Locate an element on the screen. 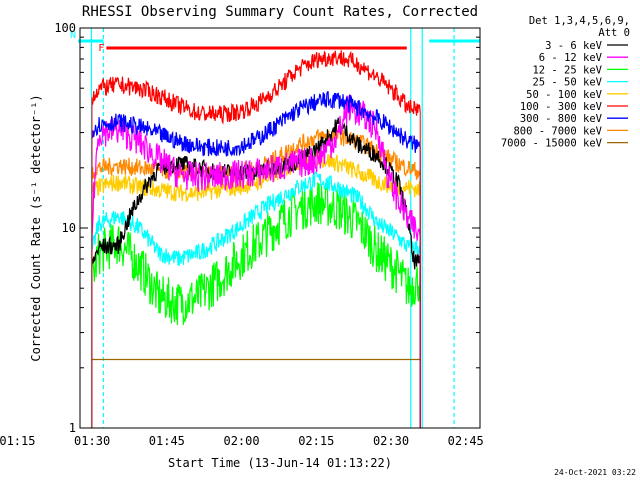  legend-label-0: 3 - 6 keV is located at coordinates (574, 46).